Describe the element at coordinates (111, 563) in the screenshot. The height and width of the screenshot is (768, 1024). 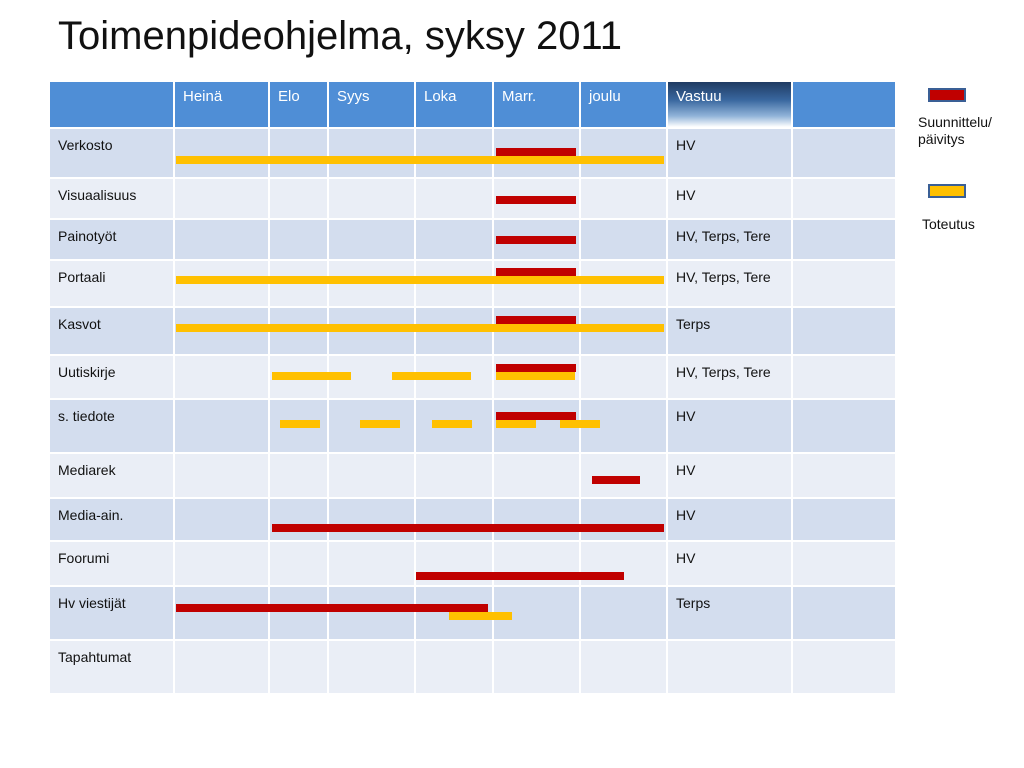
I see `task-cell: Foorumi` at that location.